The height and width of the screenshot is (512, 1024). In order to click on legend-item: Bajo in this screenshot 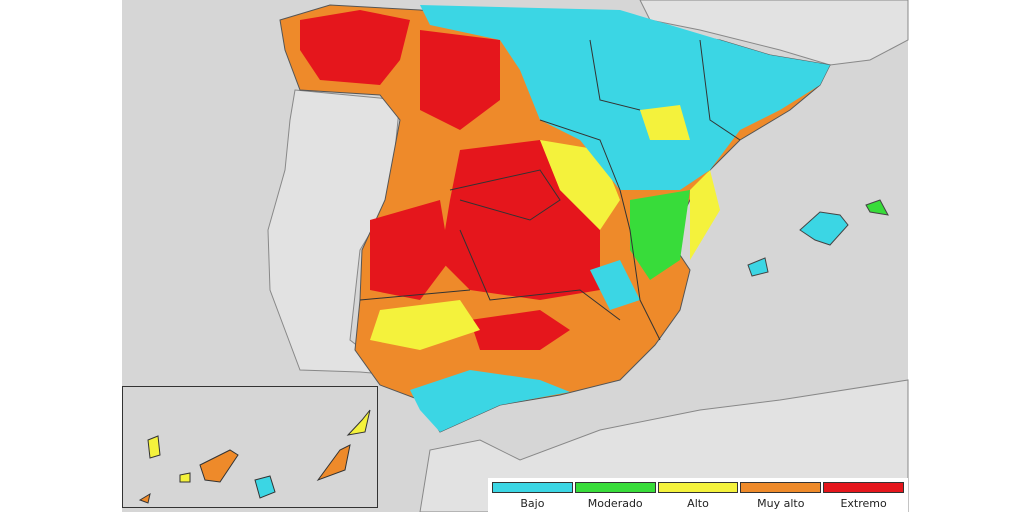, I will do `click(532, 497)`.